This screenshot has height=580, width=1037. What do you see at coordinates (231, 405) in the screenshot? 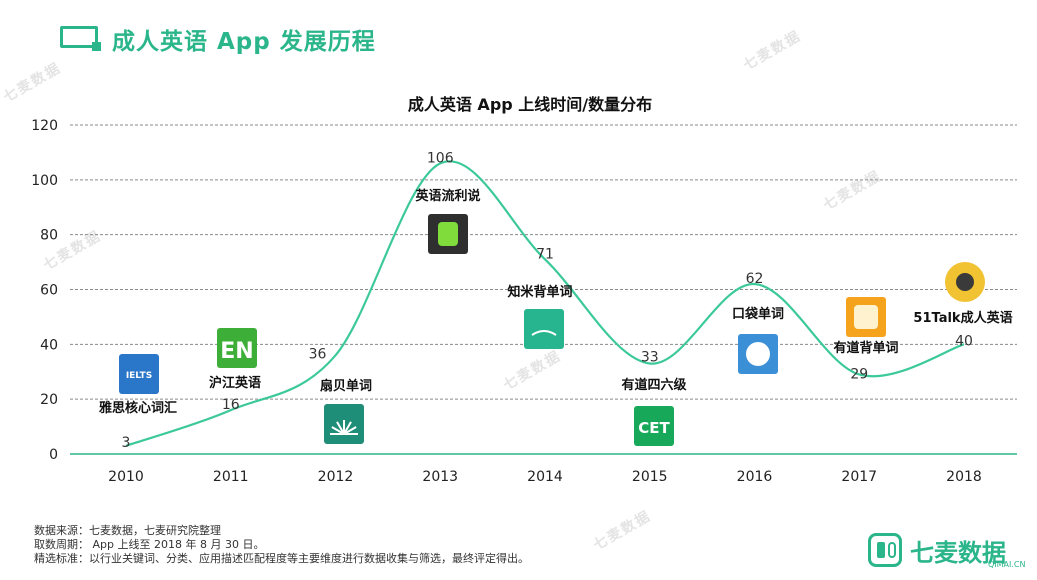
I see `data-label: 16` at bounding box center [231, 405].